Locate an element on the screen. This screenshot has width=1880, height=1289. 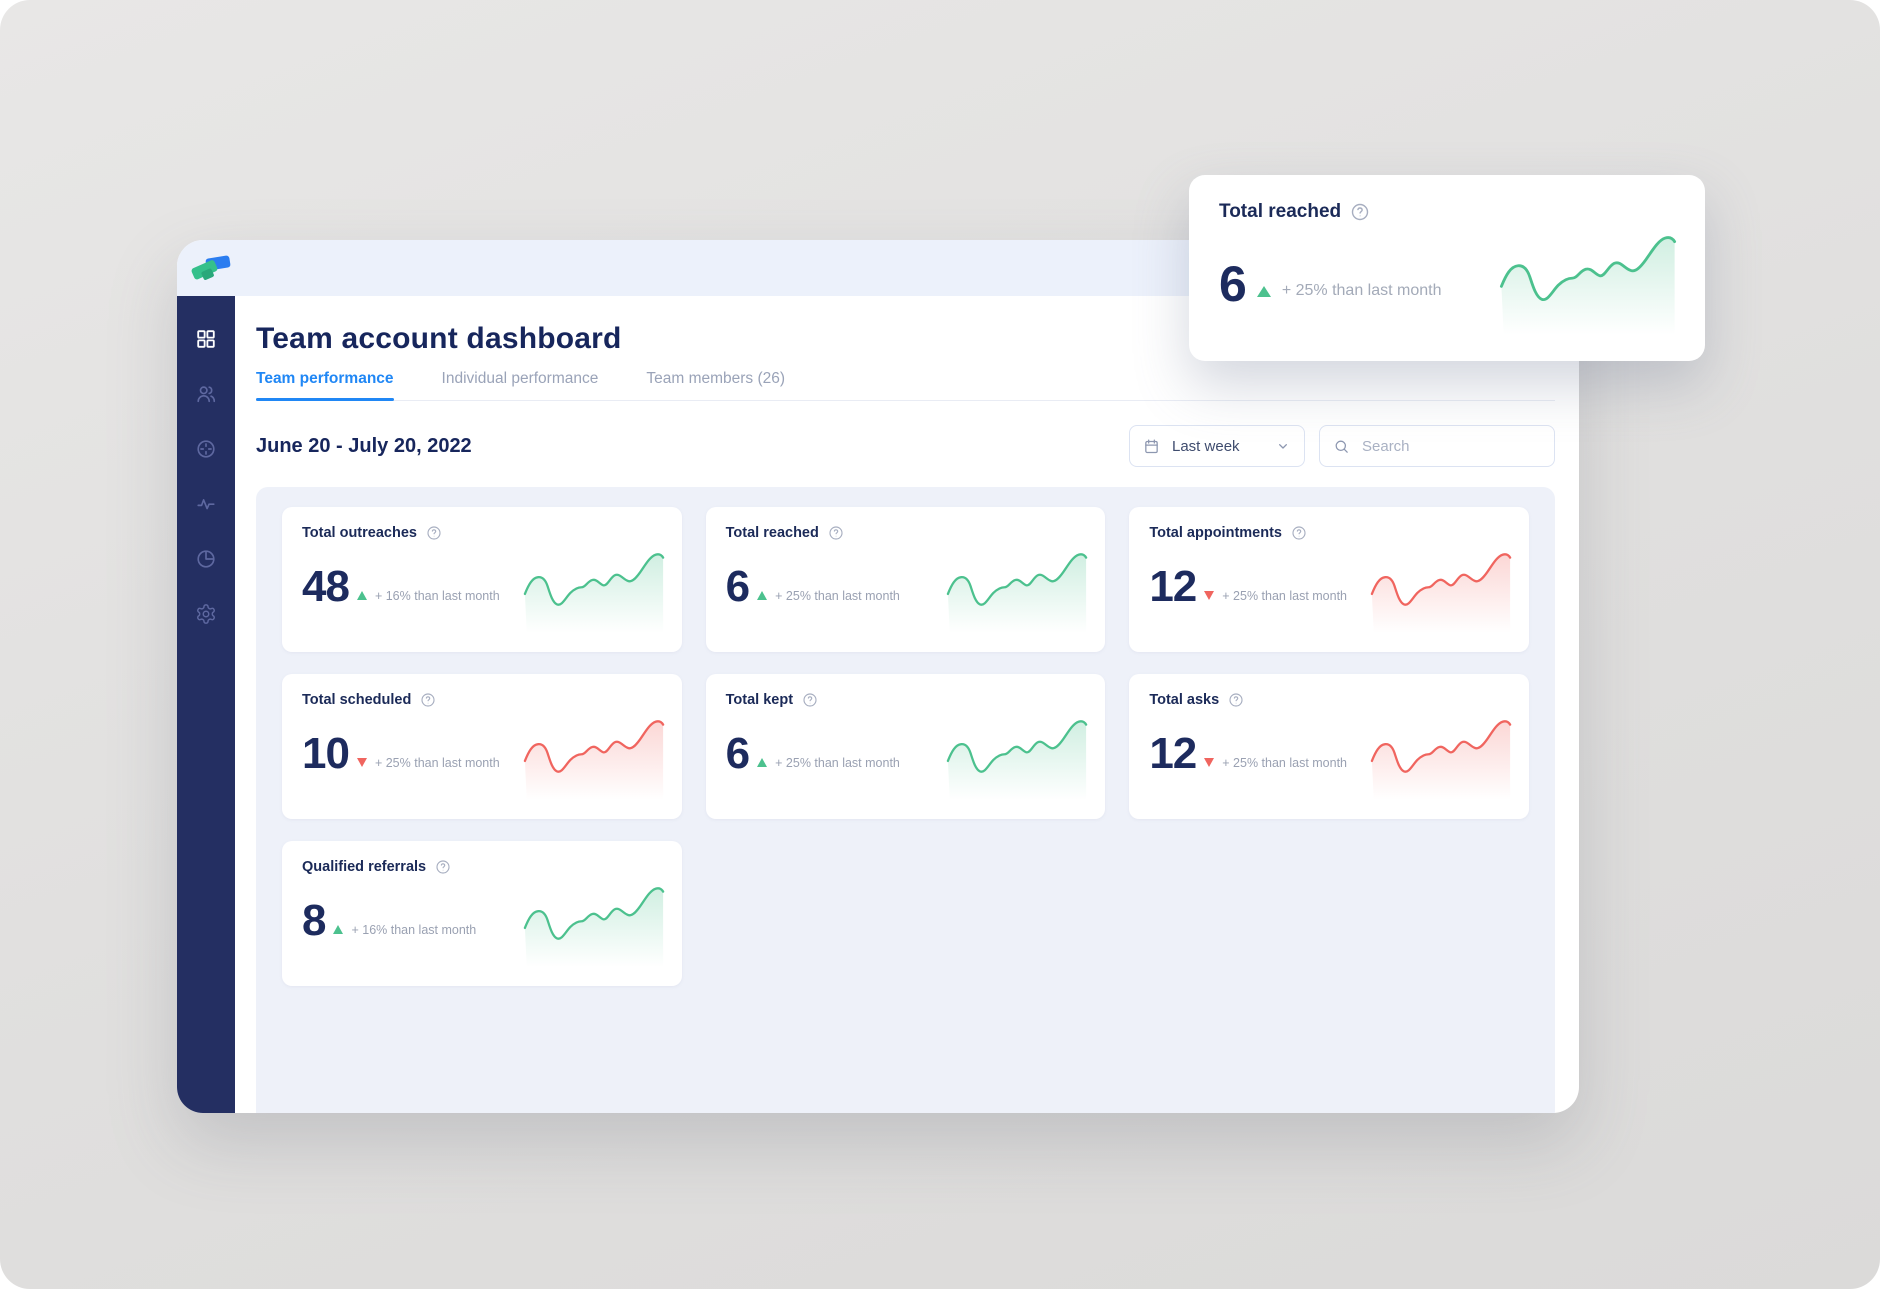
metric-value: 48 is located at coordinates (326, 586).